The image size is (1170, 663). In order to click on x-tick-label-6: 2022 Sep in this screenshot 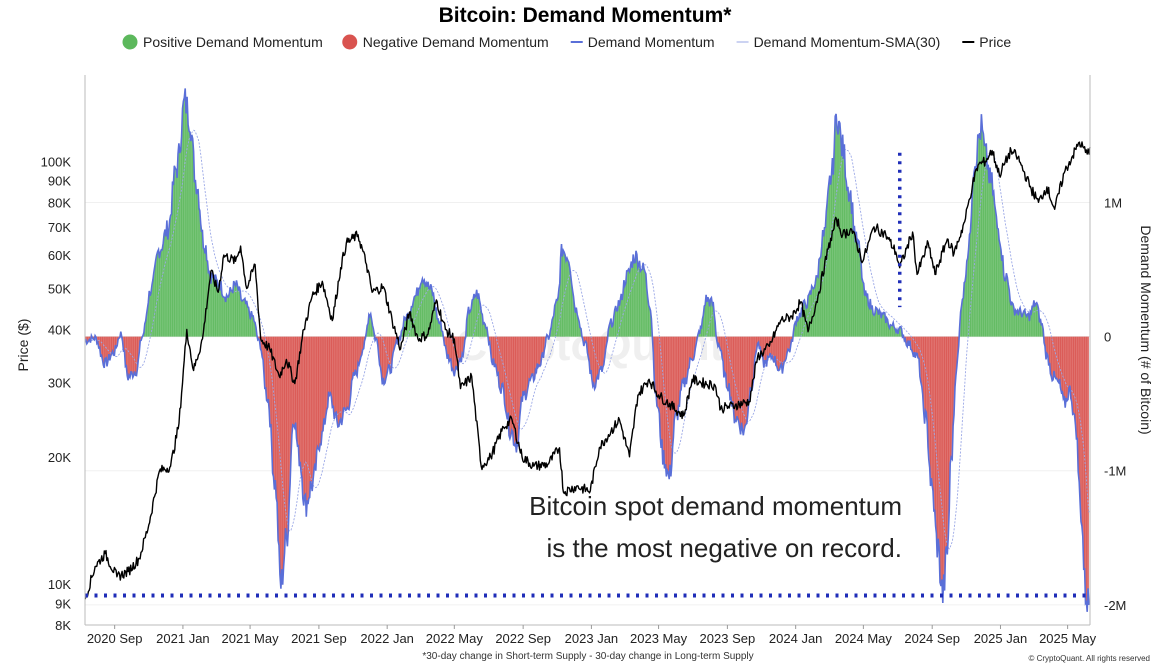, I will do `click(523, 638)`.